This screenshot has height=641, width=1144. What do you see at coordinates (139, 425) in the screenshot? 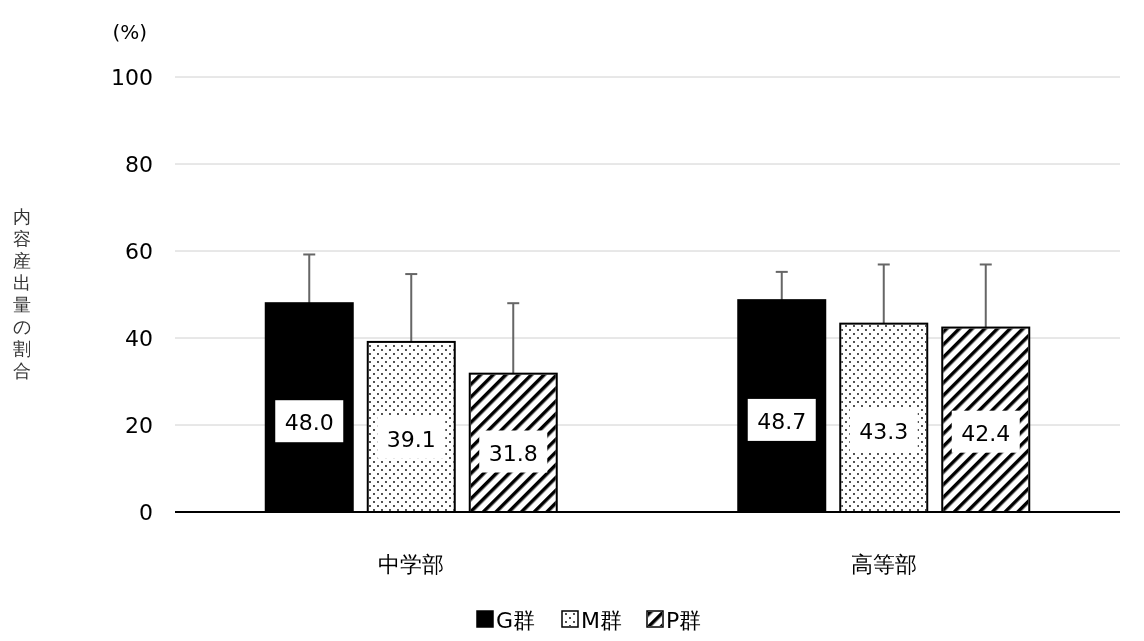
I see `y-tick-label: 20` at bounding box center [139, 425].